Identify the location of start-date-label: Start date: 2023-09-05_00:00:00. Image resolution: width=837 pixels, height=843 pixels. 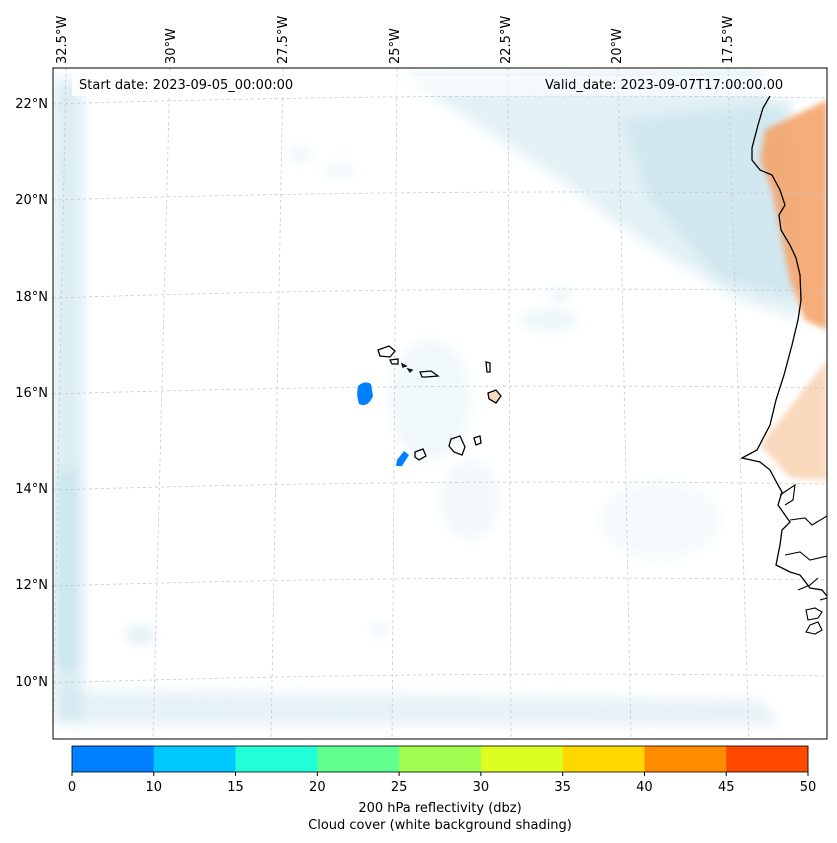
(186, 85).